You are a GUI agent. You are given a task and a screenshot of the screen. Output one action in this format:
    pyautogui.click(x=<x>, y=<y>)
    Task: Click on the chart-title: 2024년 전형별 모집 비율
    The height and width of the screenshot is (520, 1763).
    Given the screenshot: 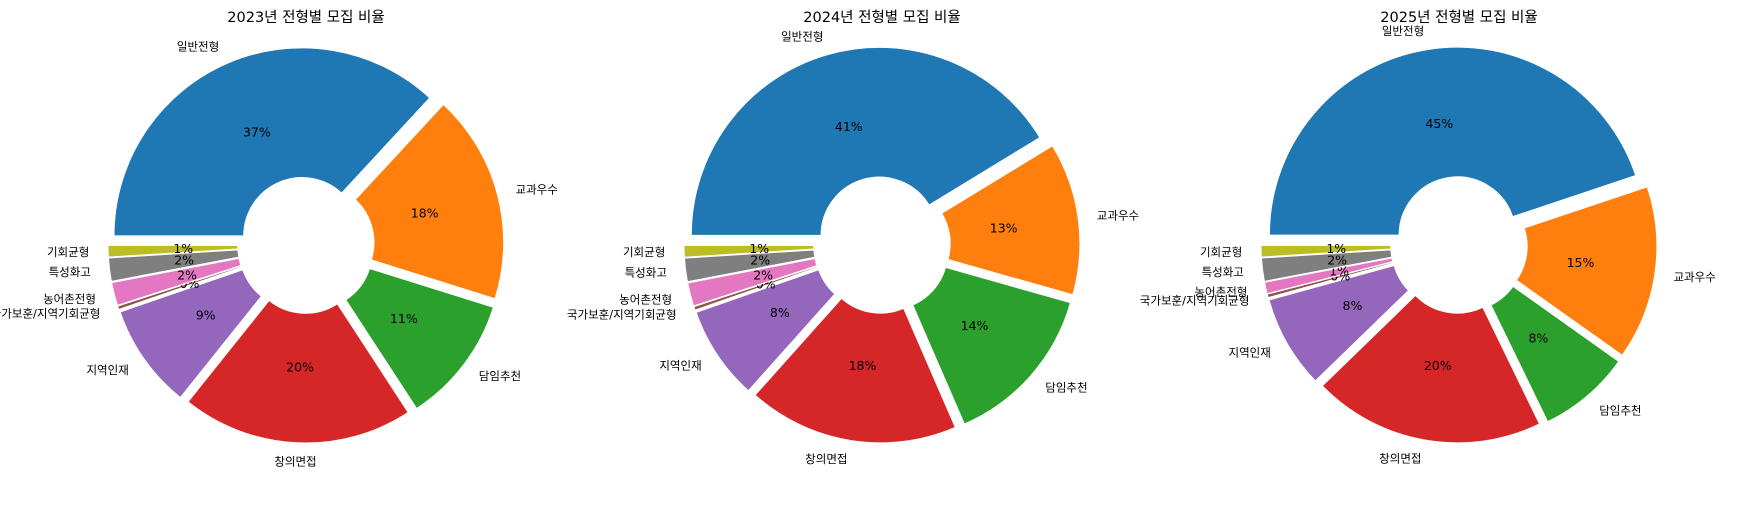 What is the action you would take?
    pyautogui.click(x=881, y=17)
    